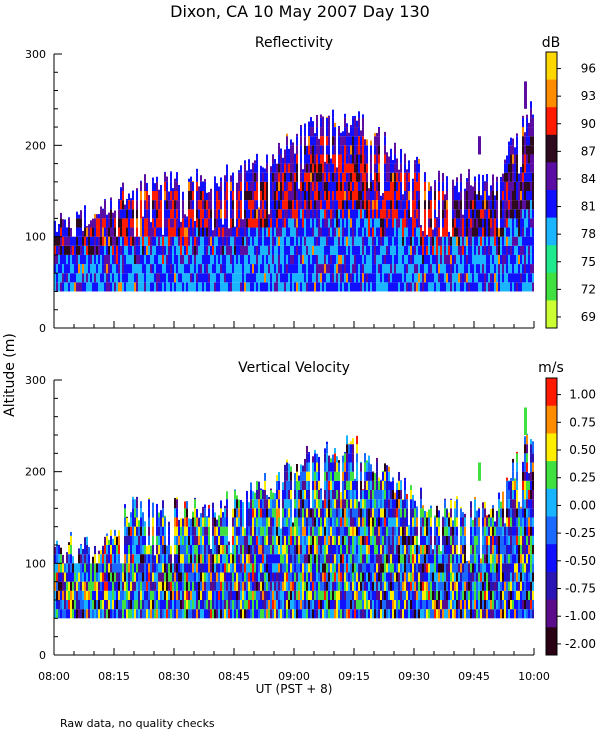 The width and height of the screenshot is (600, 750). What do you see at coordinates (588, 234) in the screenshot?
I see `colorbar-tick-label: 78` at bounding box center [588, 234].